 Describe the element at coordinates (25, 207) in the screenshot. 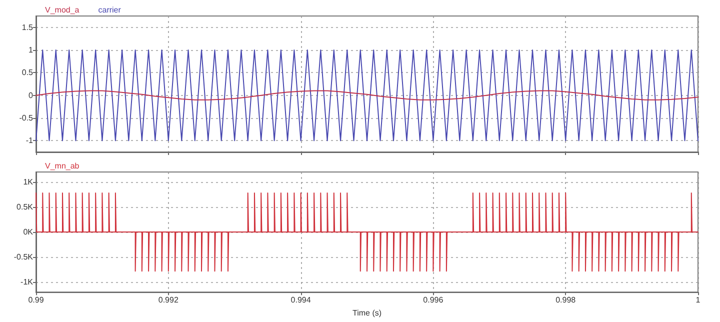

I see `y-tick-label: 0.5K` at that location.